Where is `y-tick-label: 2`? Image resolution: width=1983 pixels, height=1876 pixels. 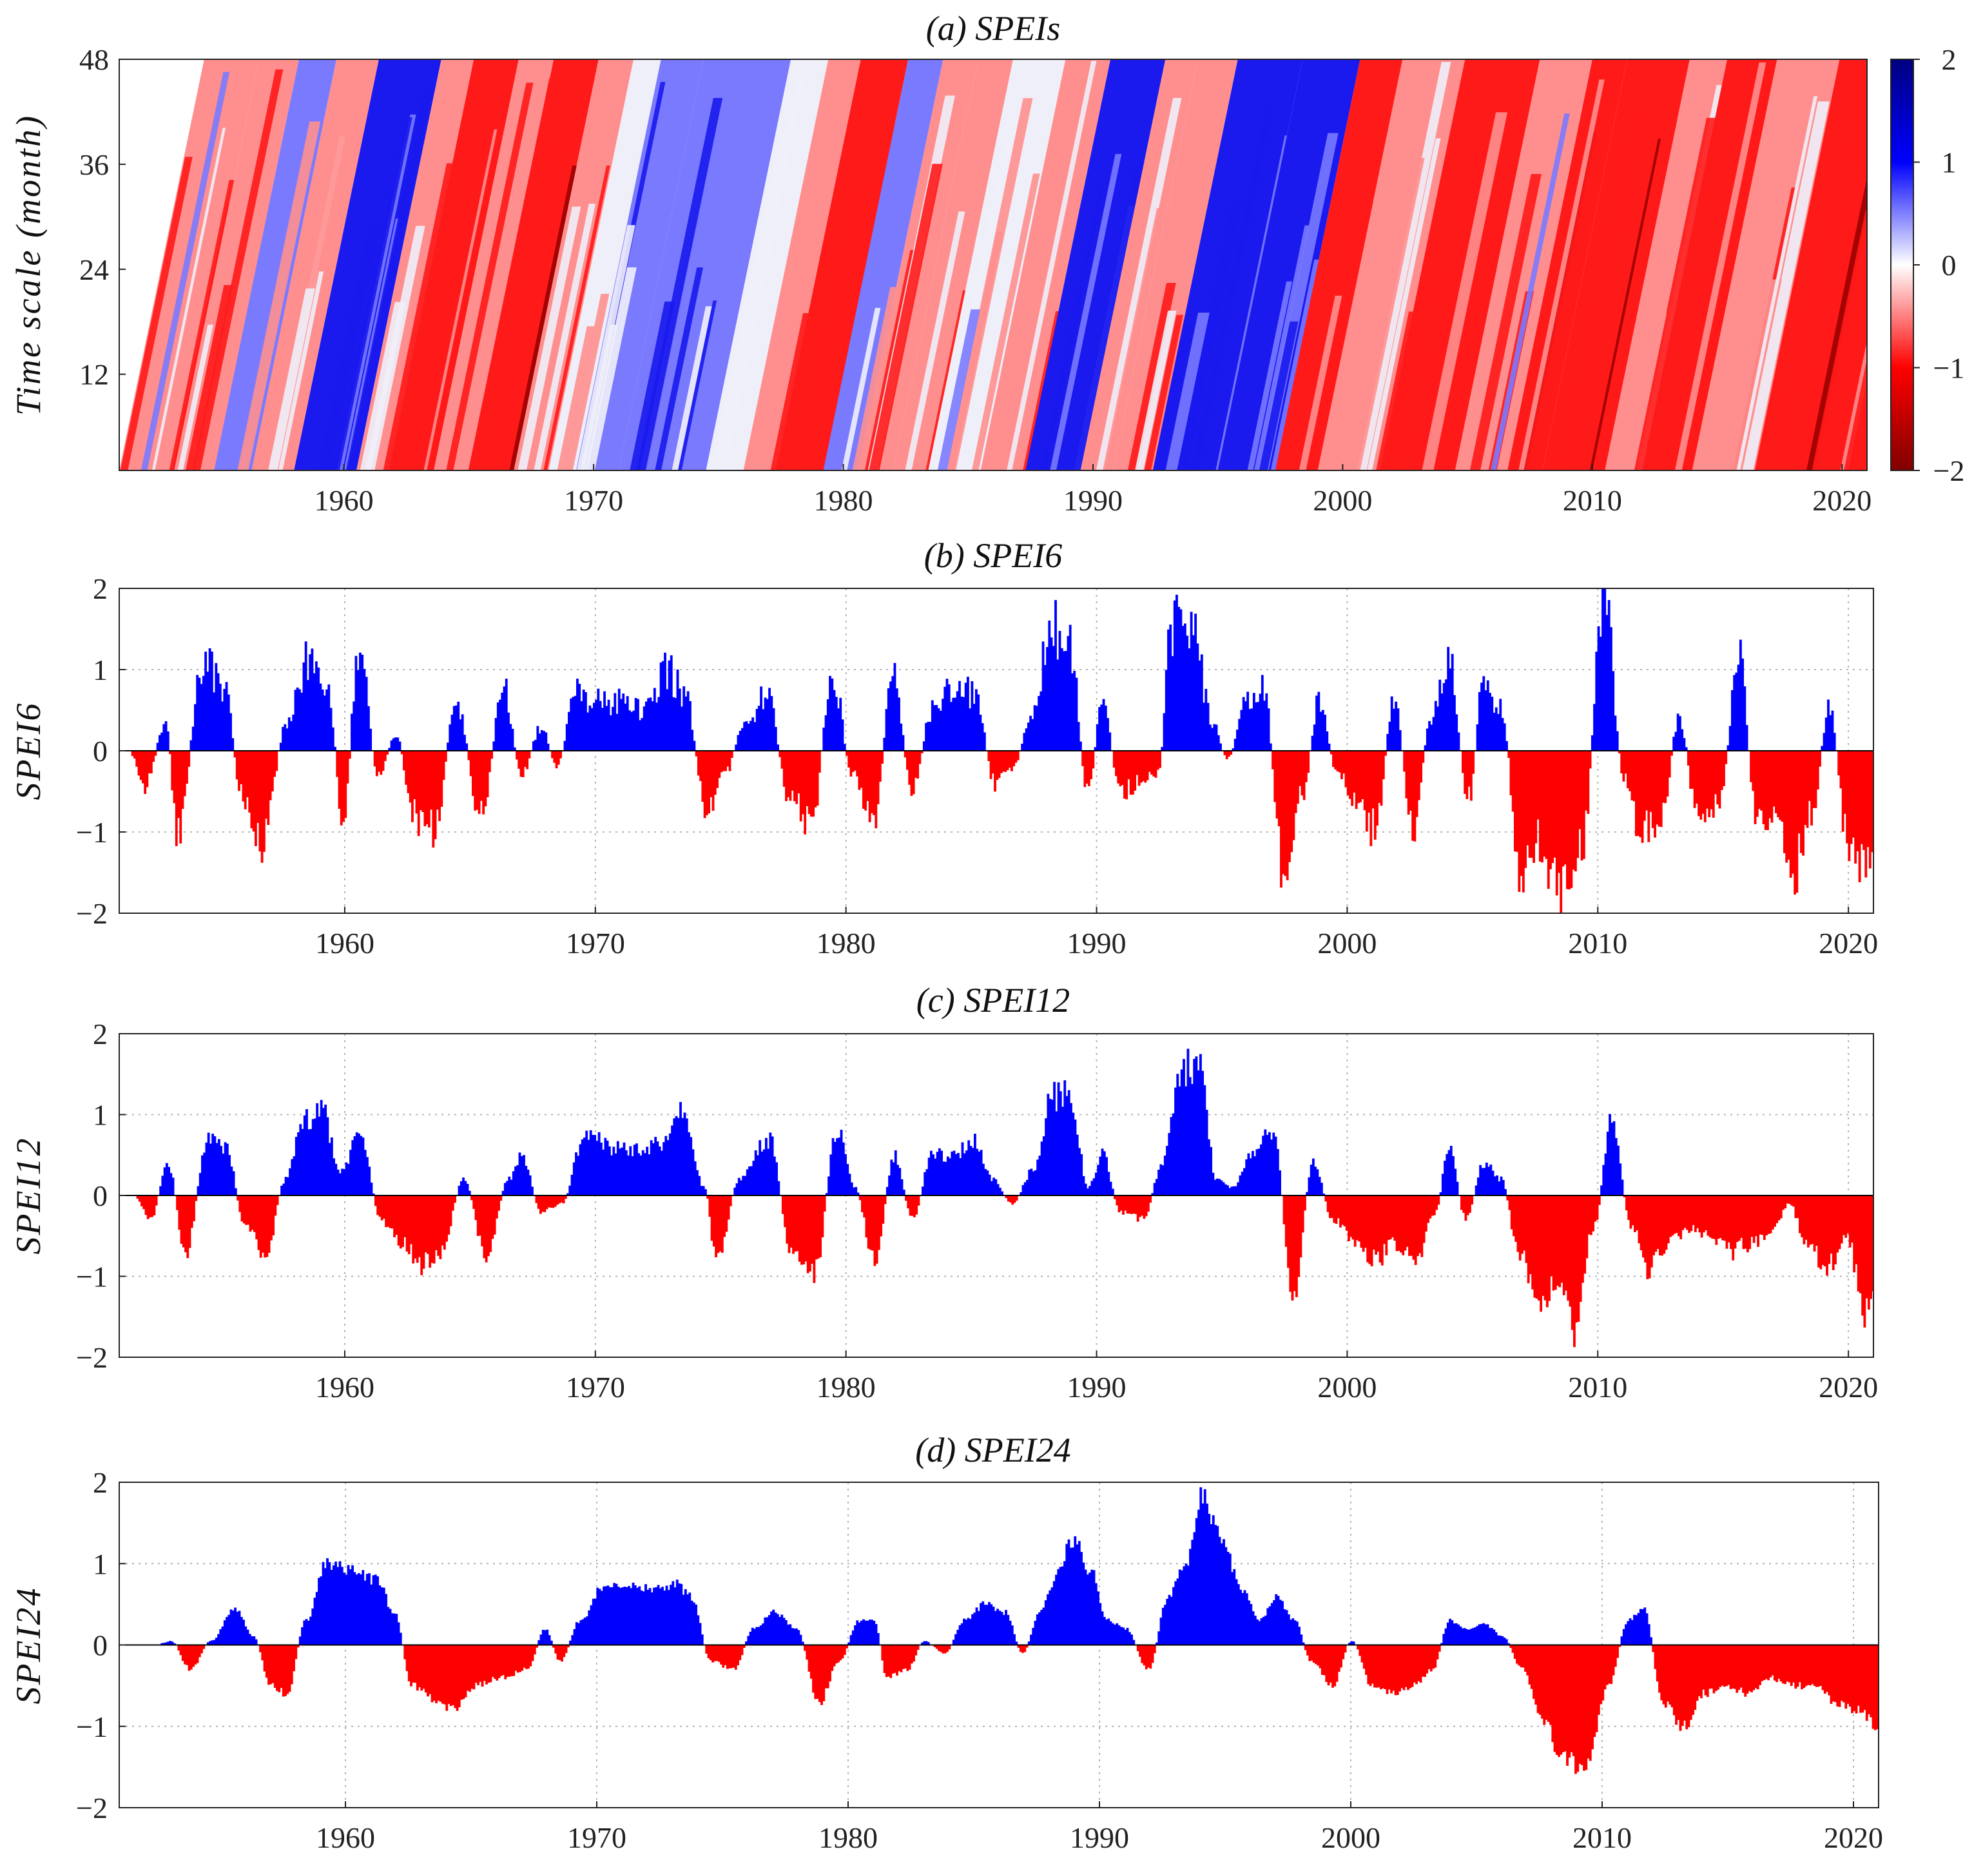 y-tick-label: 2 is located at coordinates (100, 589).